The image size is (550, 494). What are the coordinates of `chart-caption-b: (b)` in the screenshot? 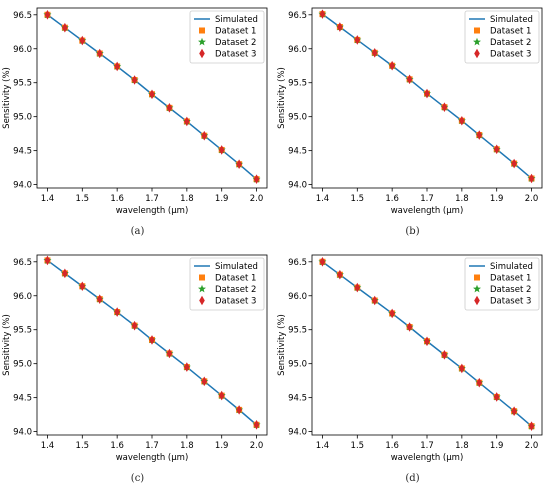 It's located at (412, 231).